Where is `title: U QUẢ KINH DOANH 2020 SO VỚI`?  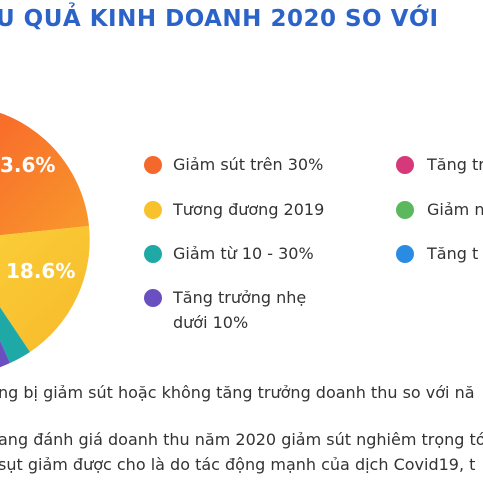
title: U QUẢ KINH DOANH 2020 SO VỚI is located at coordinates (219, 19).